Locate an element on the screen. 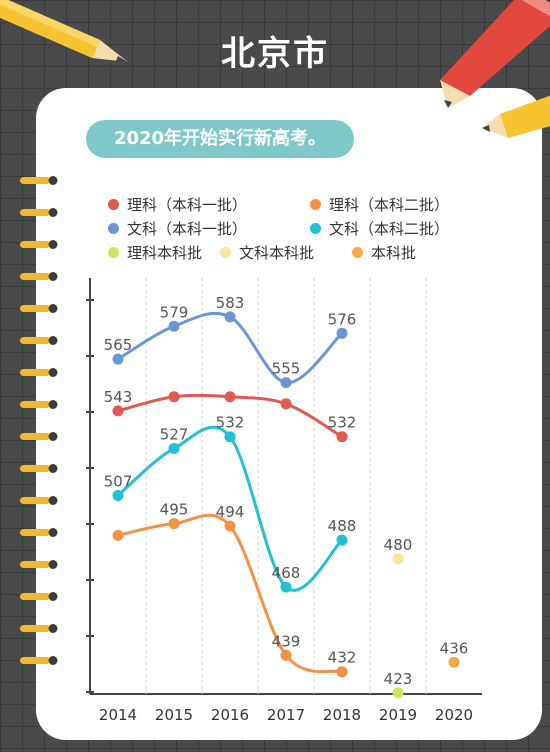  pencil-top-right-icon is located at coordinates (495, 54).